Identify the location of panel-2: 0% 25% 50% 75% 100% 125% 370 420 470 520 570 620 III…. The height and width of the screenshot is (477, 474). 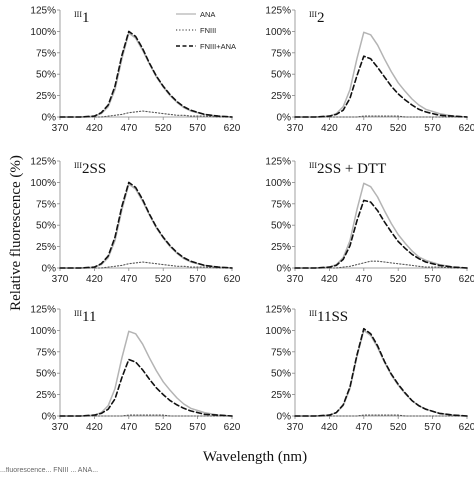
(369, 70).